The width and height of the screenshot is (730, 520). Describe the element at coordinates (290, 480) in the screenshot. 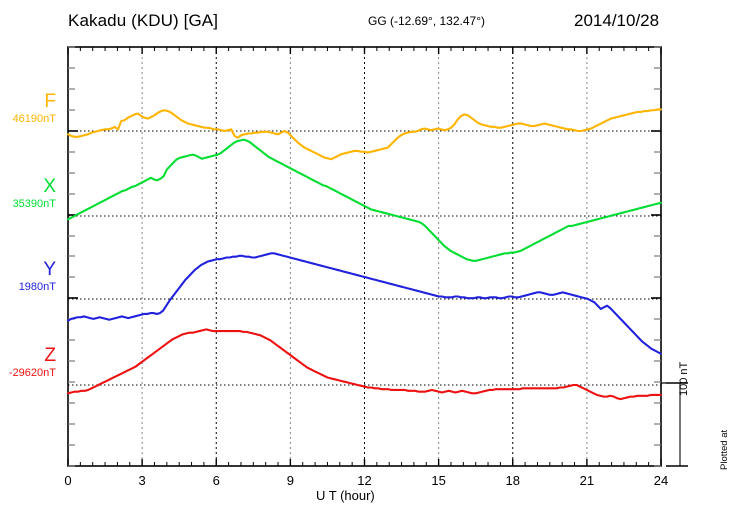

I see `x-tick-label: 9` at that location.